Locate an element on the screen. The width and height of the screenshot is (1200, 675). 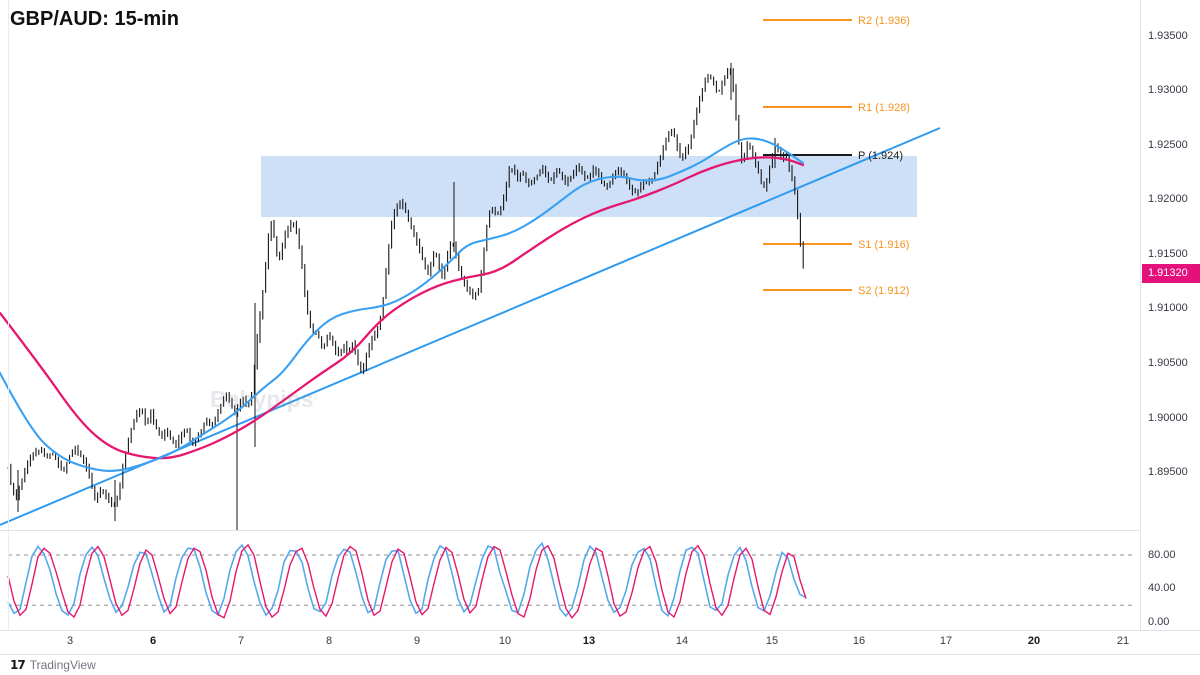
time-axis-tick: 13 is located at coordinates (589, 641).